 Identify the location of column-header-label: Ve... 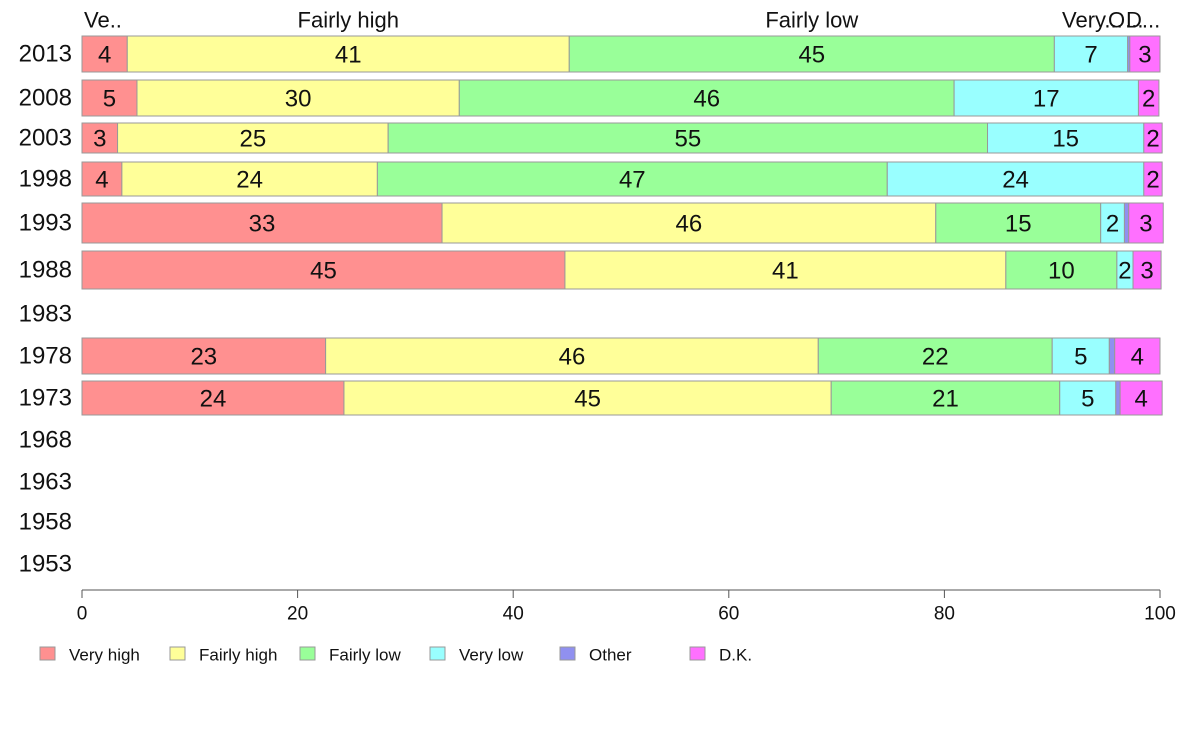
(103, 20).